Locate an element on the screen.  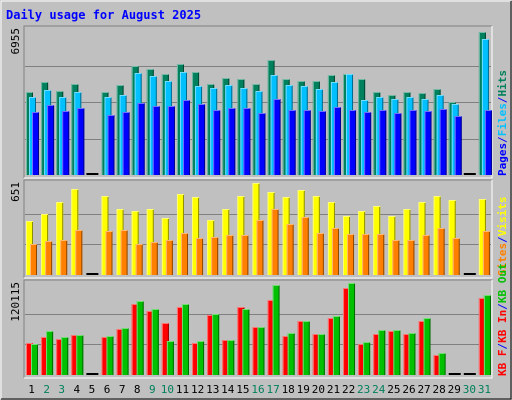
day-label-22: 22 is located at coordinates (348, 389).